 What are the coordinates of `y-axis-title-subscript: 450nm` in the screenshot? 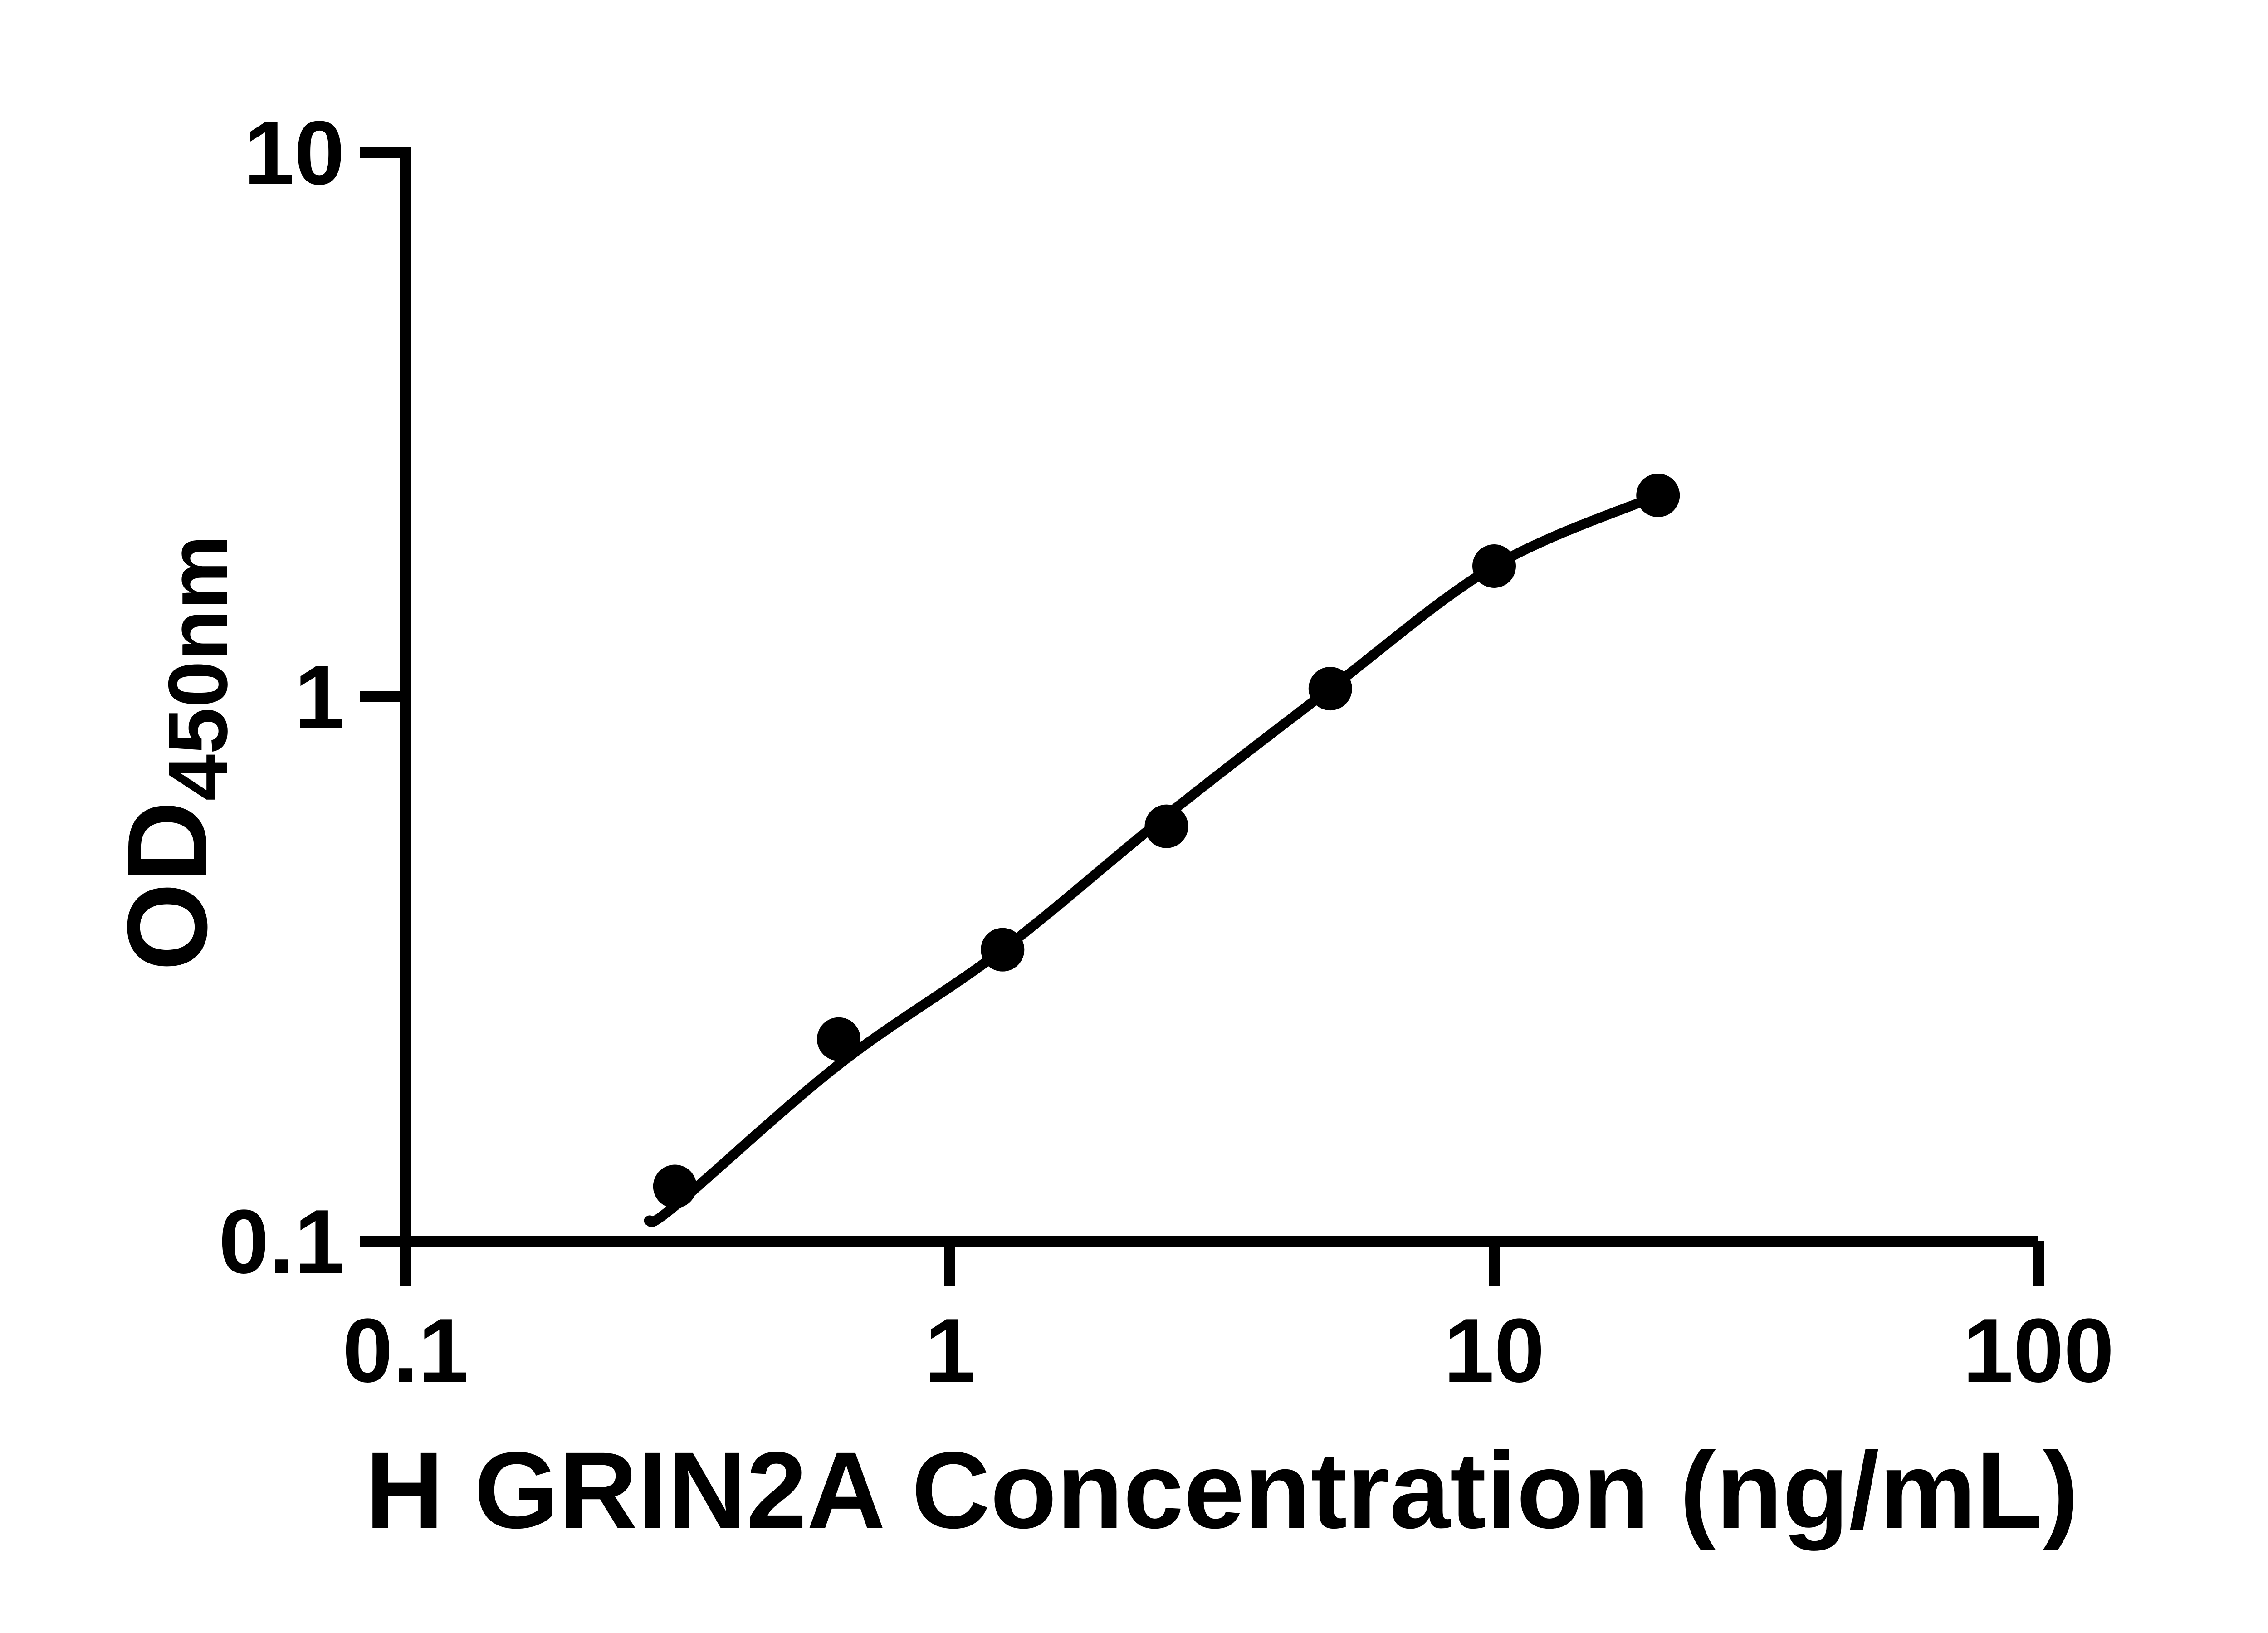 It's located at (199, 668).